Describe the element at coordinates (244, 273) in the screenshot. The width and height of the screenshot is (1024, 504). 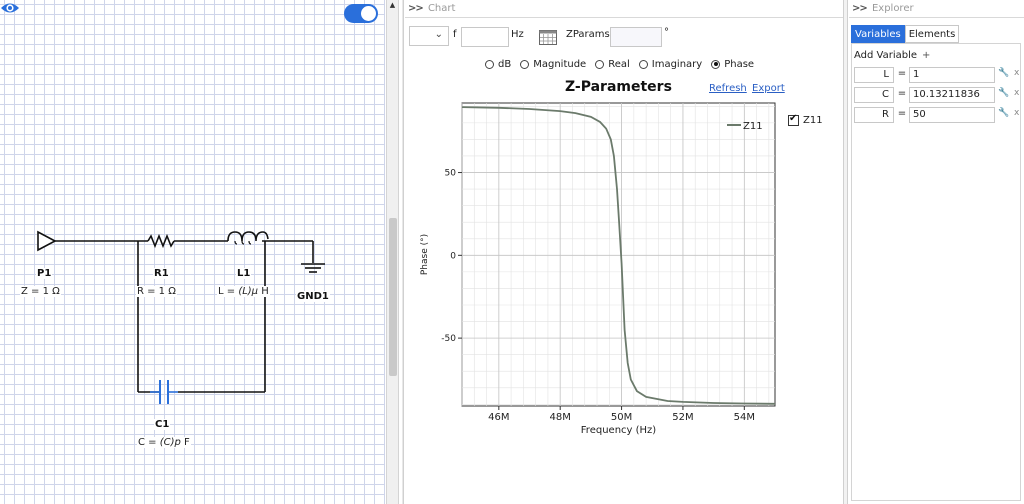
I see `component-name-l1: L1` at that location.